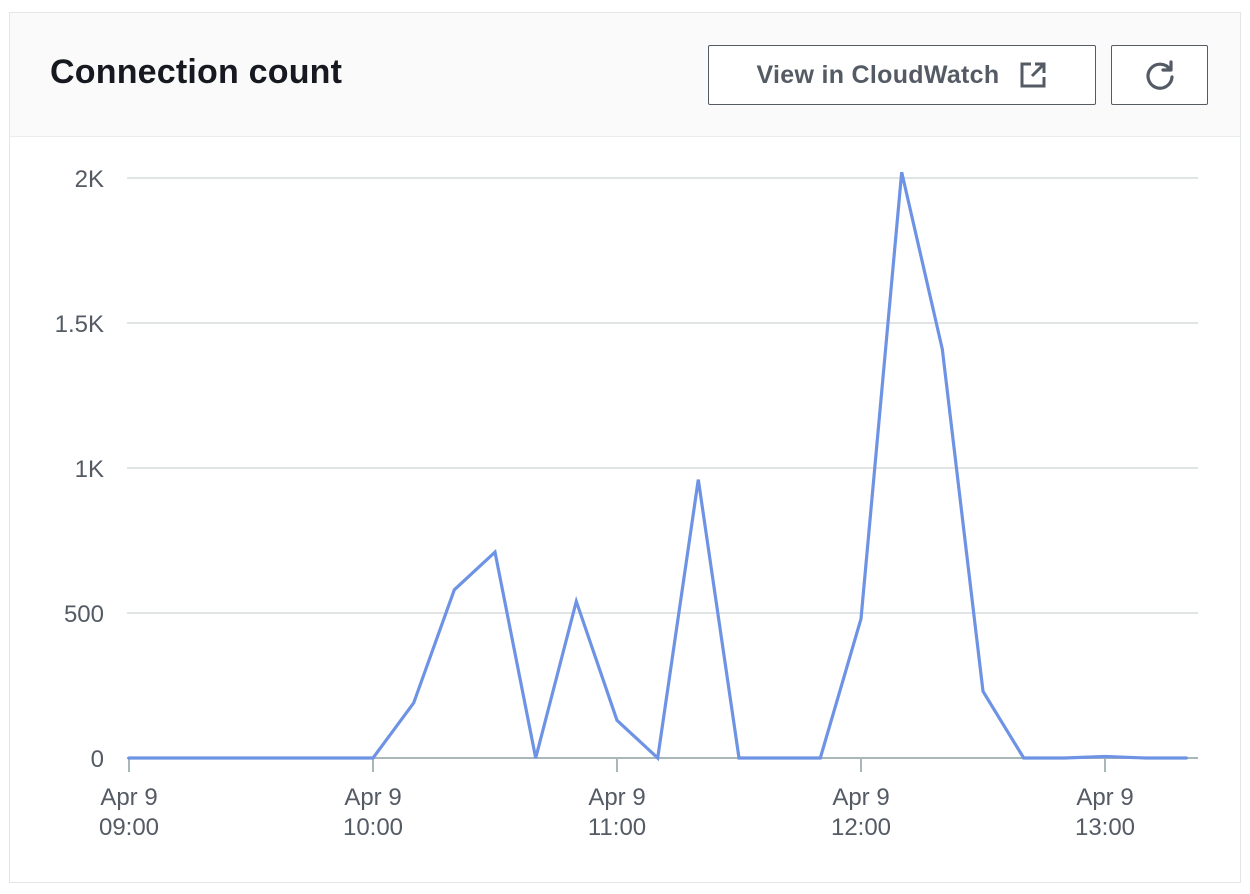 The height and width of the screenshot is (894, 1250). What do you see at coordinates (89, 469) in the screenshot?
I see `y-tick-label: 1K` at bounding box center [89, 469].